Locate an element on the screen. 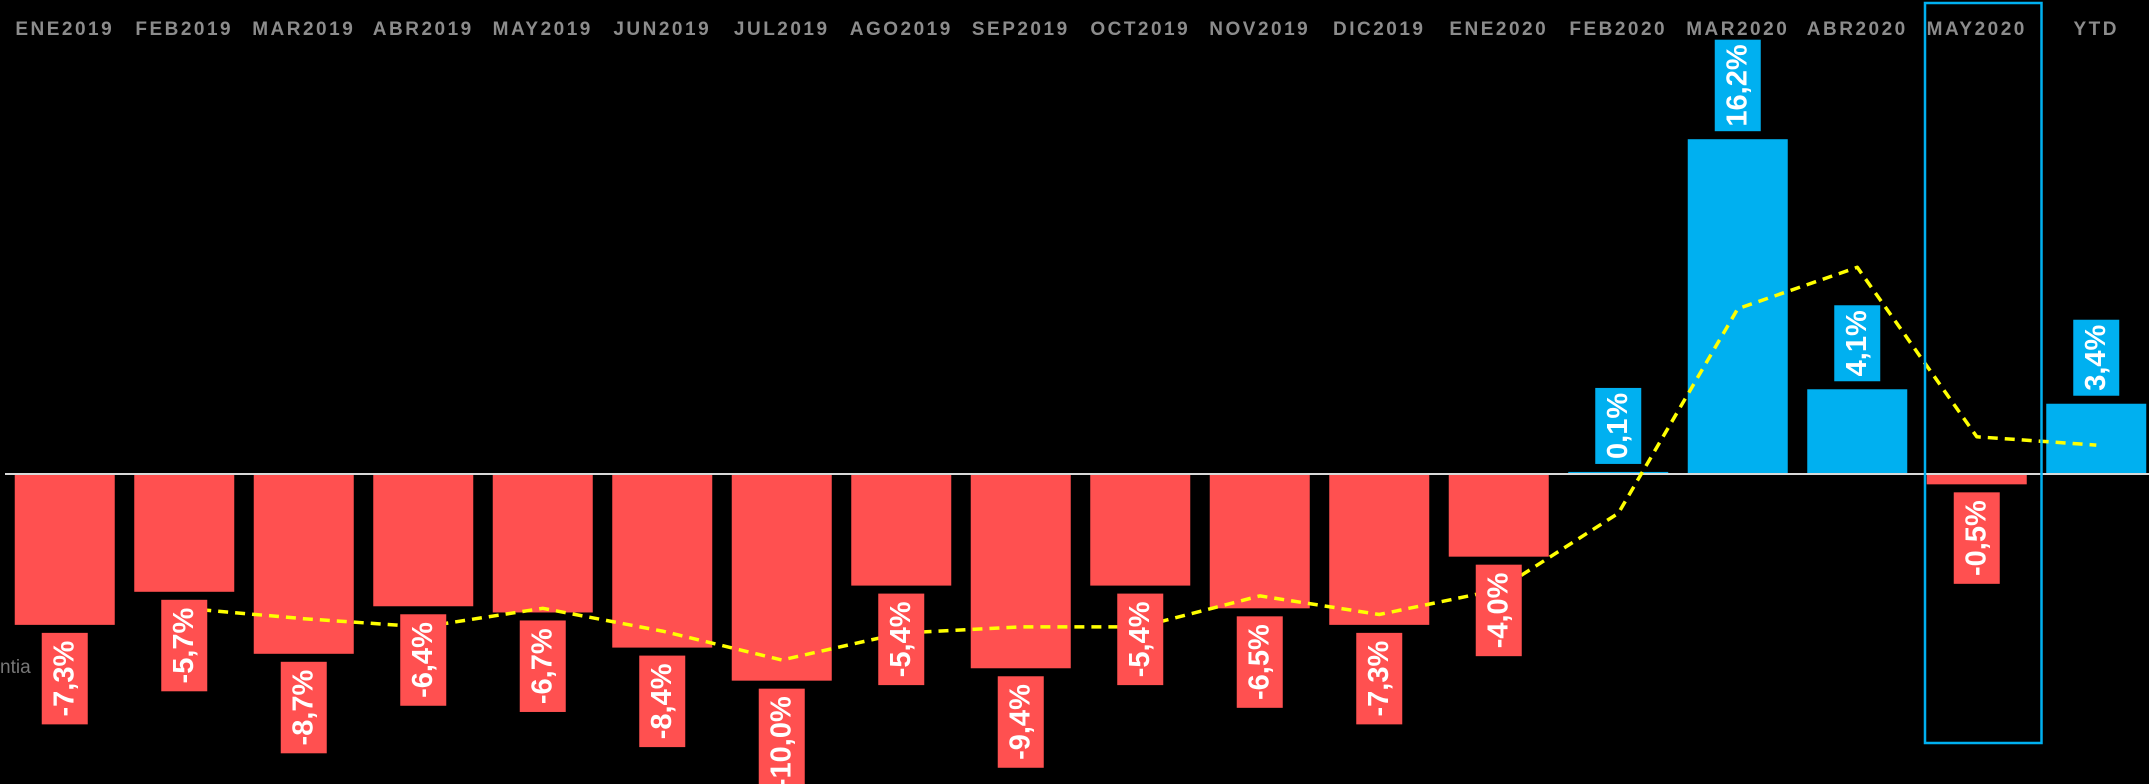 This screenshot has height=784, width=2149. data-label: -5,7% is located at coordinates (184, 645).